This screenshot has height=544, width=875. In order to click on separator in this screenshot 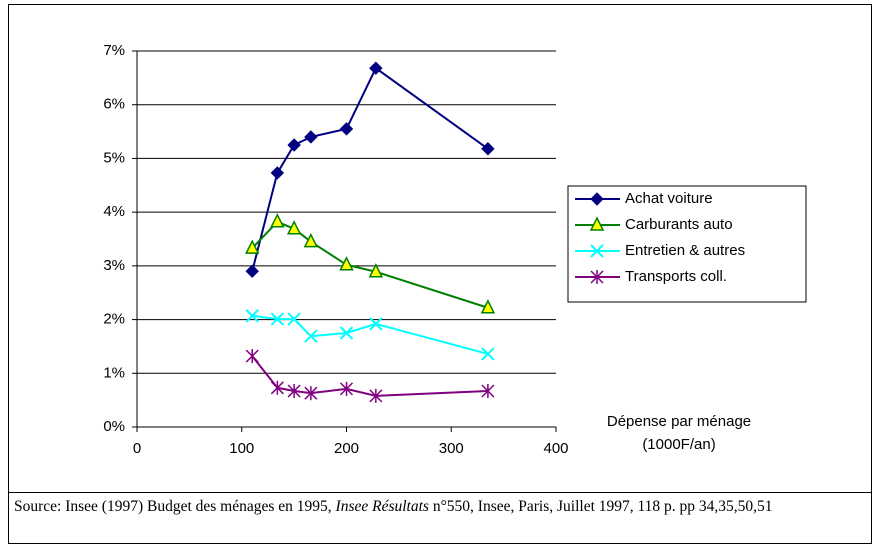, I will do `click(440, 492)`.